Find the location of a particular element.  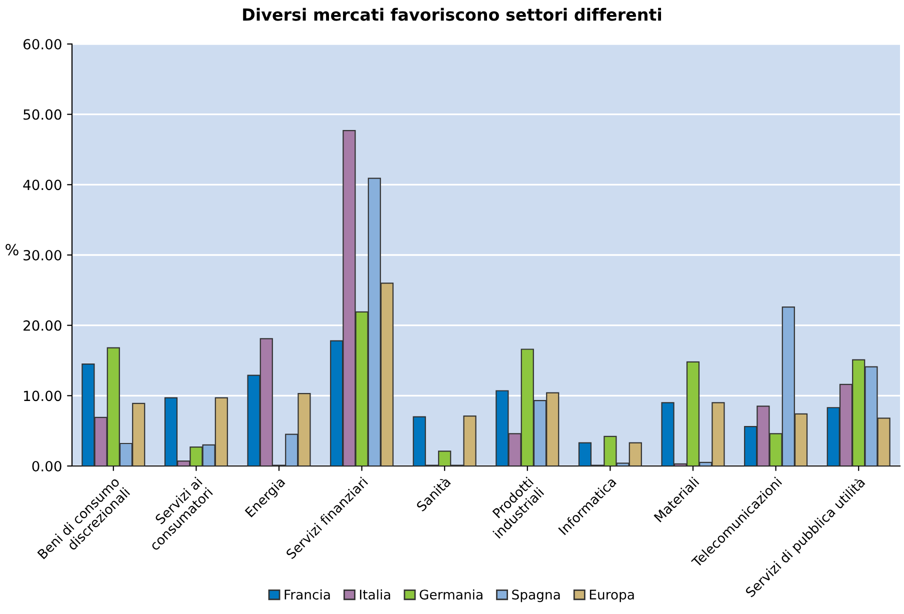

y-tick-label: 10.00 is located at coordinates (43, 396).